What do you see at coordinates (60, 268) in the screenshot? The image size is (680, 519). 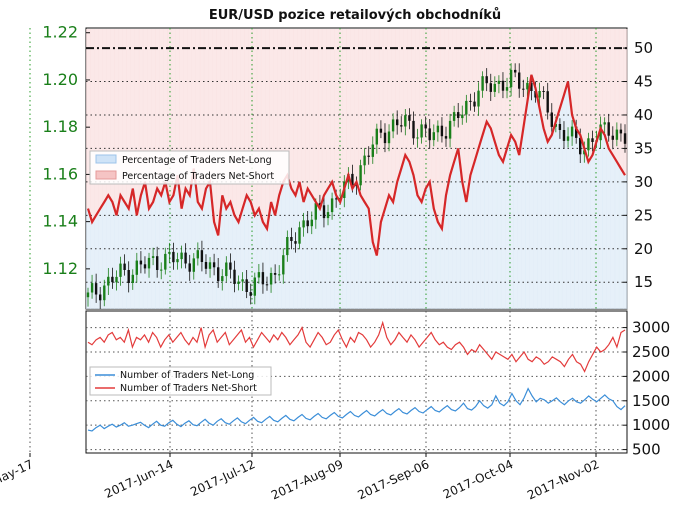 I see `left-tick-label: 1.12` at bounding box center [60, 268].